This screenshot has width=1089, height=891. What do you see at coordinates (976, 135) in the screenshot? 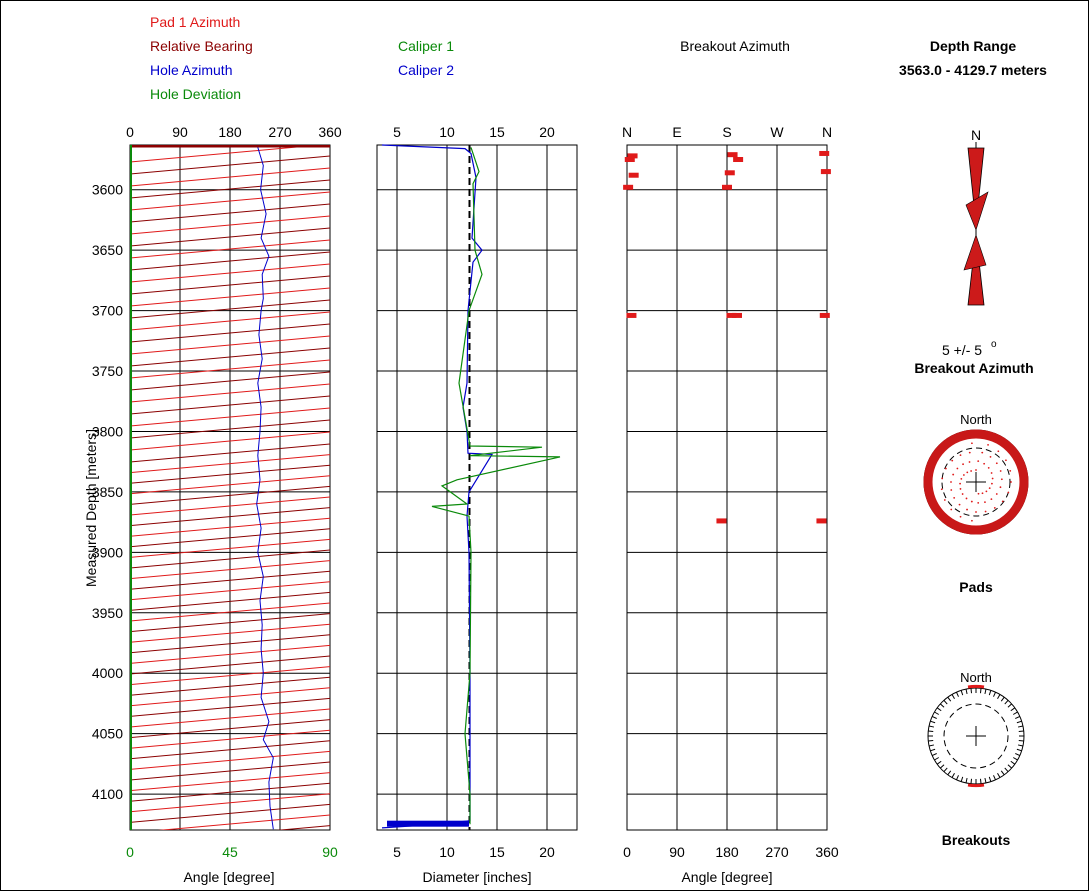
I see `rose-north-label: N` at bounding box center [976, 135].